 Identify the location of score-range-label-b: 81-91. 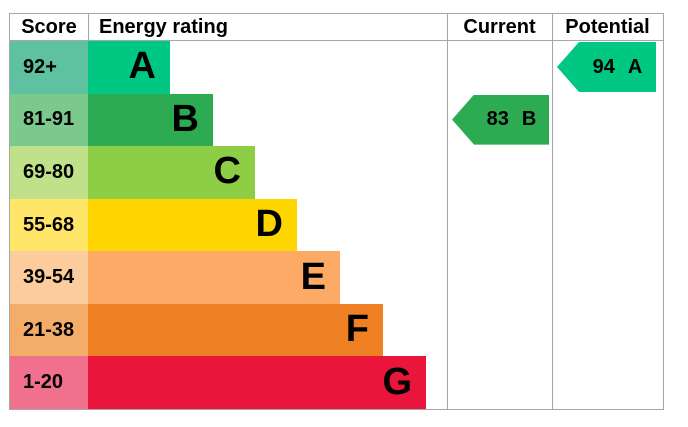
(49, 120).